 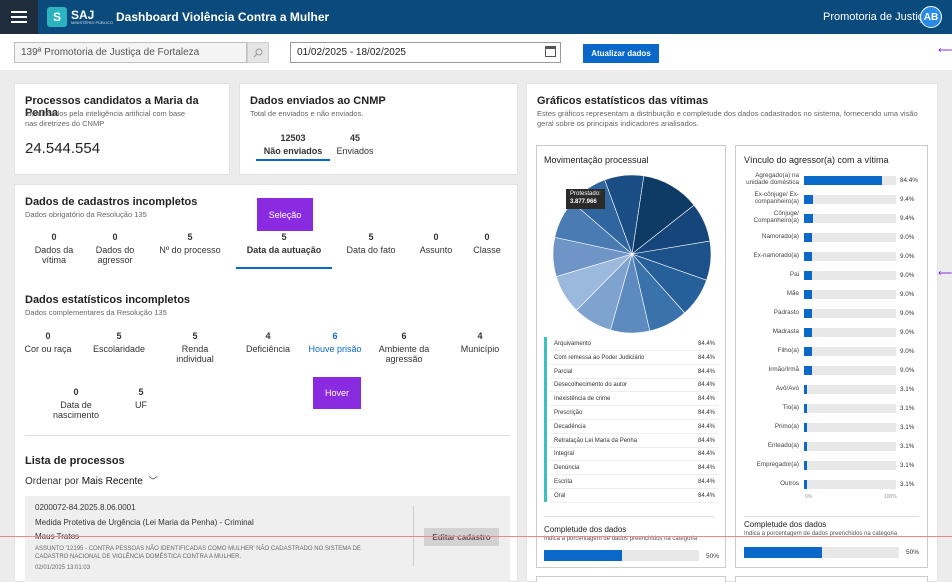 What do you see at coordinates (153, 481) in the screenshot?
I see `chevron-down-icon: ﹀` at bounding box center [153, 481].